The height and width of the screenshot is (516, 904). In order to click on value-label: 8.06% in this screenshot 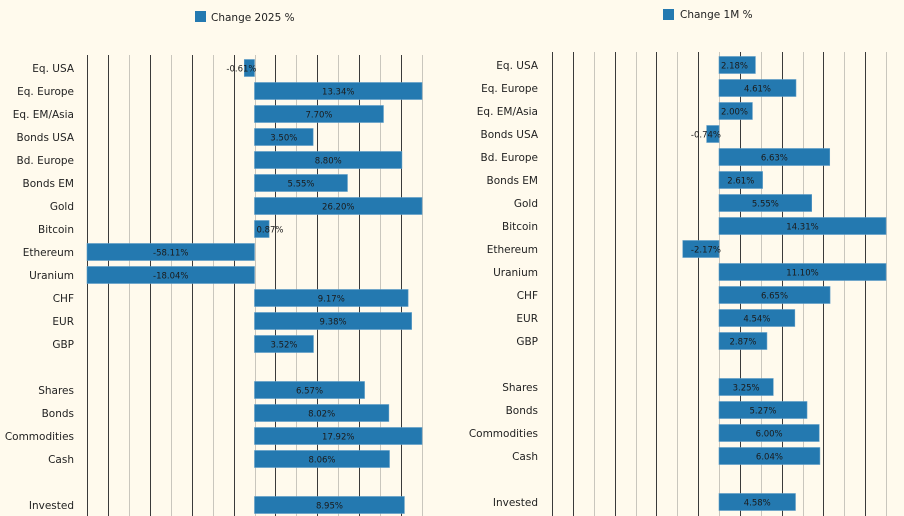, I will do `click(321, 461)`.